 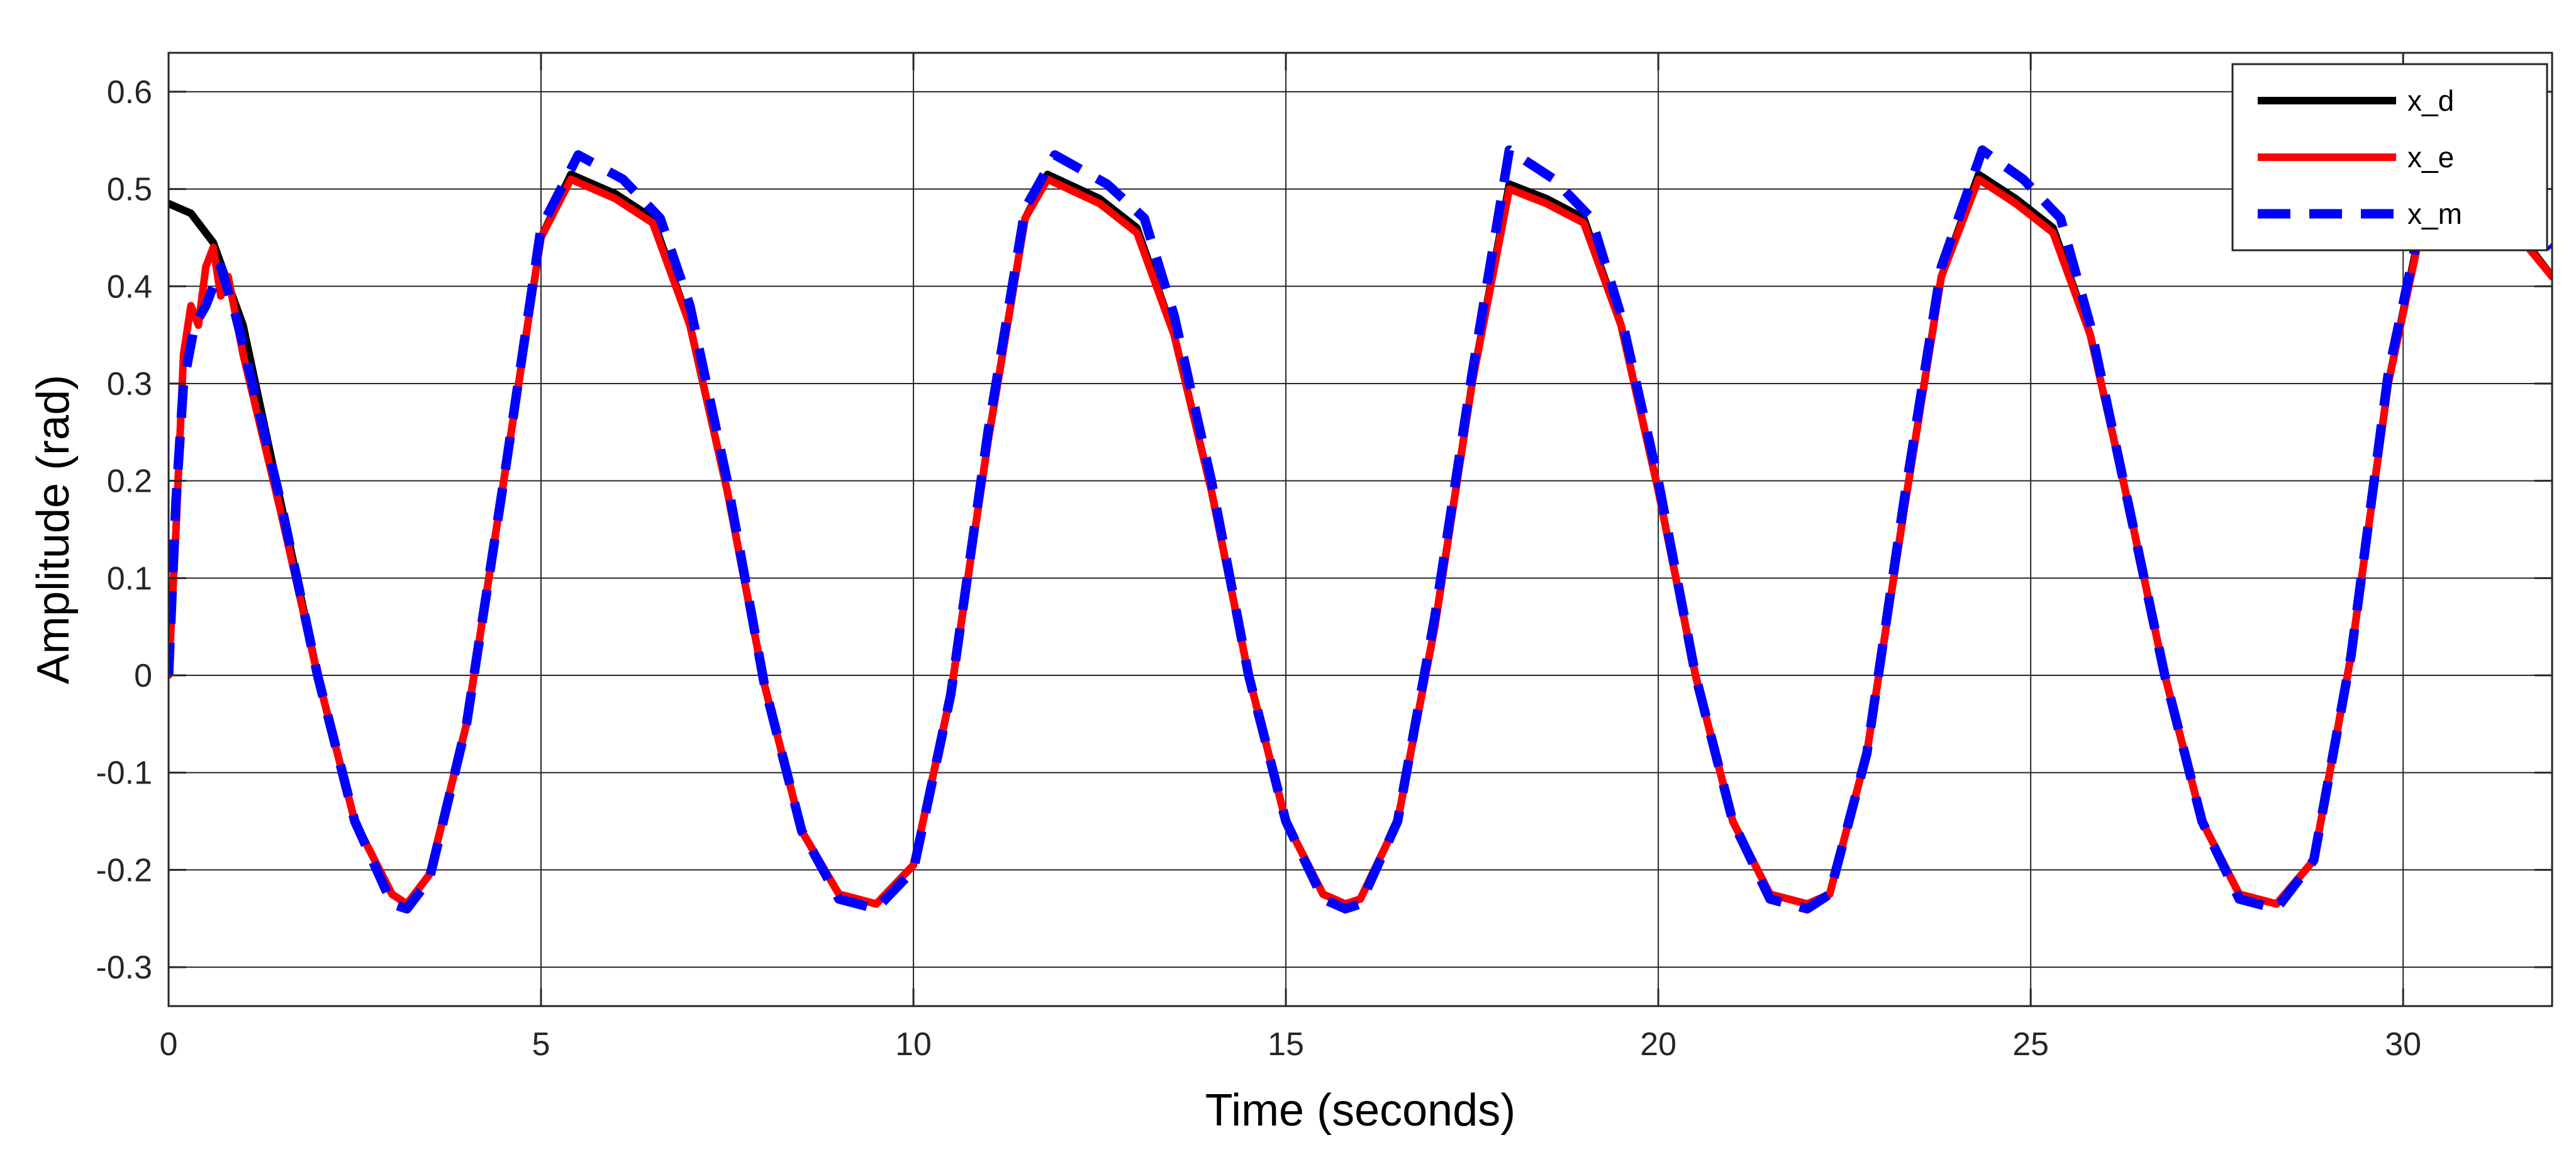 What do you see at coordinates (129, 92) in the screenshot?
I see `y-tick-label: 0.6` at bounding box center [129, 92].